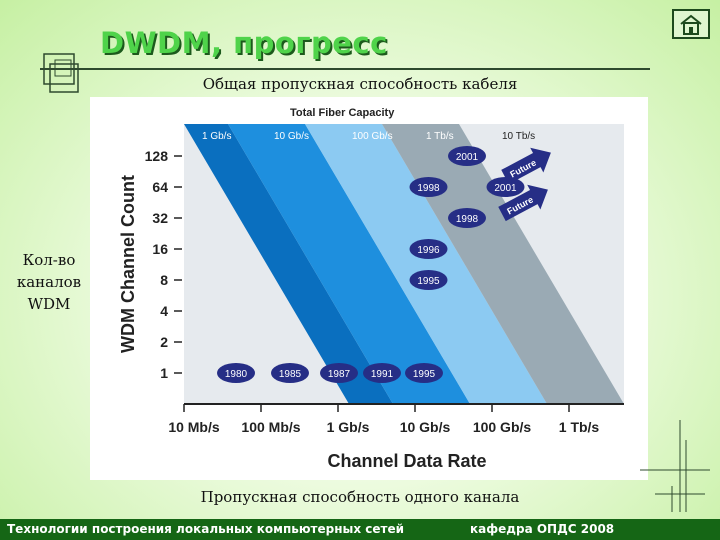 The image size is (720, 540). I want to click on svg-text: 1980, so click(236, 374).